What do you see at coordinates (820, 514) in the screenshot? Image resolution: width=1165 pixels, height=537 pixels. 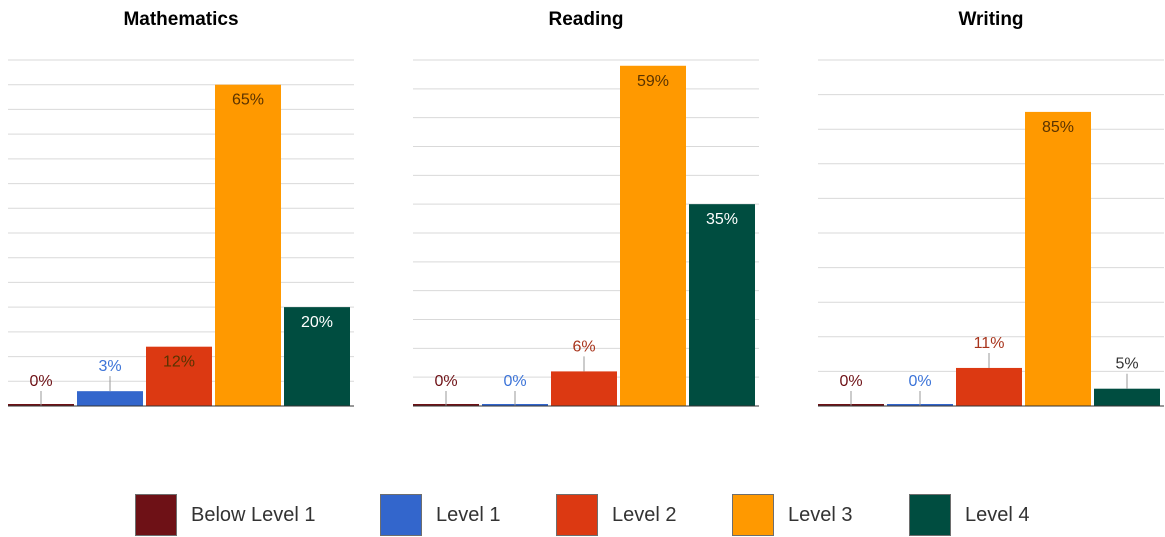 I see `legend-label-level-3: Level 3` at bounding box center [820, 514].